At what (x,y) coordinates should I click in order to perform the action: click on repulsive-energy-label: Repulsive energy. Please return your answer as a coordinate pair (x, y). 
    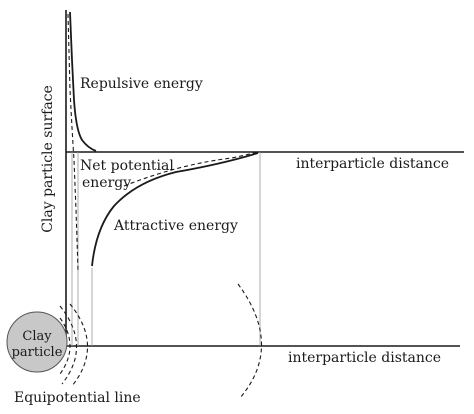
    Looking at the image, I should click on (141, 84).